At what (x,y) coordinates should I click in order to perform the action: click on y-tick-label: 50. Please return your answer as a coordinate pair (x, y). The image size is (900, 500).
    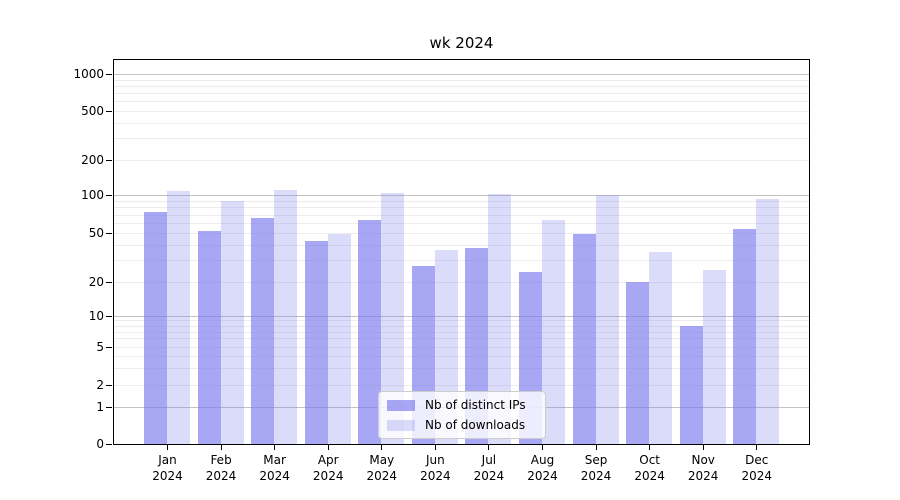
    Looking at the image, I should click on (96, 232).